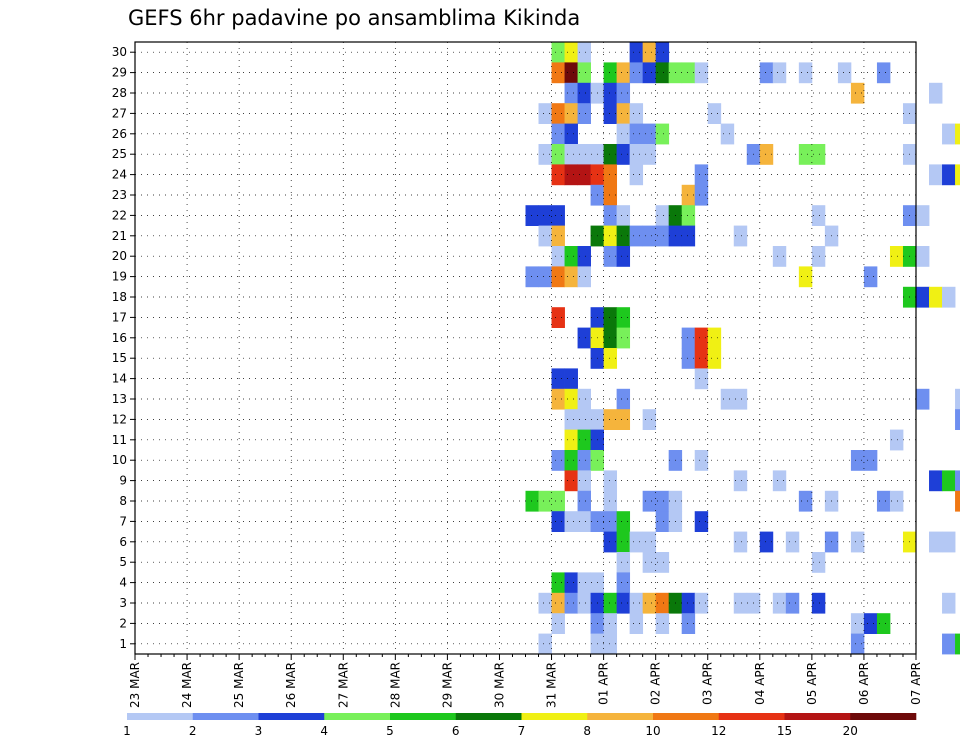 The width and height of the screenshot is (960, 742). What do you see at coordinates (636, 603) in the screenshot?
I see `cell-m3-s38` at bounding box center [636, 603].